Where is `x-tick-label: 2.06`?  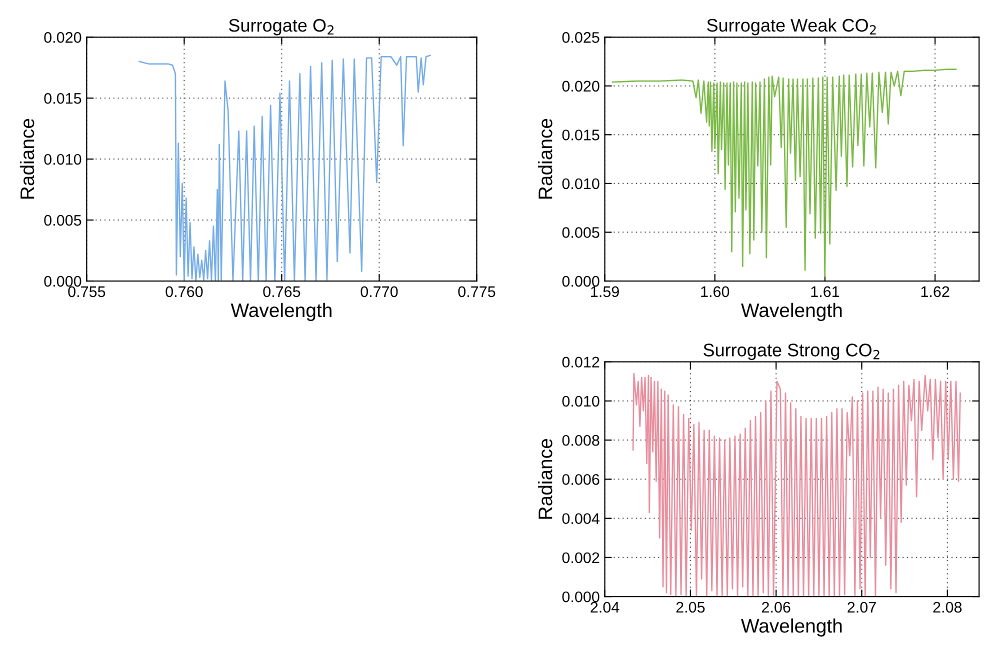 x-tick-label: 2.06 is located at coordinates (776, 607).